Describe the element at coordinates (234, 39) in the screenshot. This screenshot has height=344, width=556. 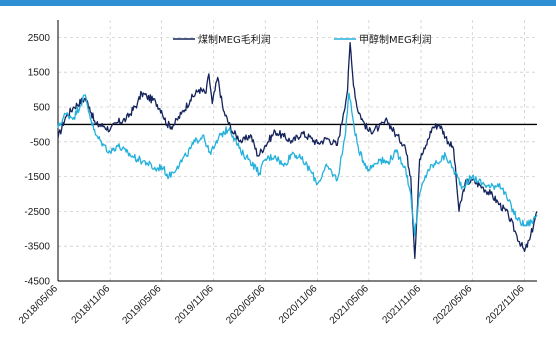
I see `legend-label-coal: 煤制MEG毛利润` at that location.